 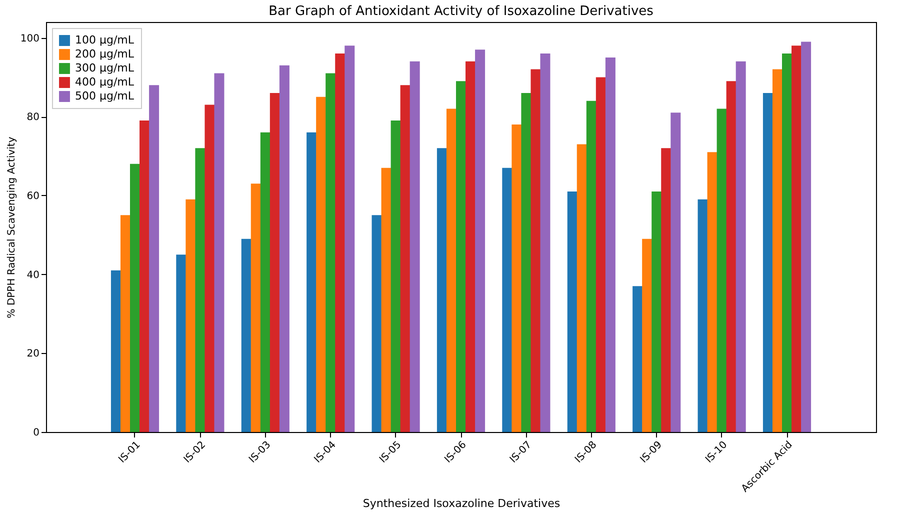 What do you see at coordinates (33, 275) in the screenshot?
I see `y-tick-label: 40` at bounding box center [33, 275].